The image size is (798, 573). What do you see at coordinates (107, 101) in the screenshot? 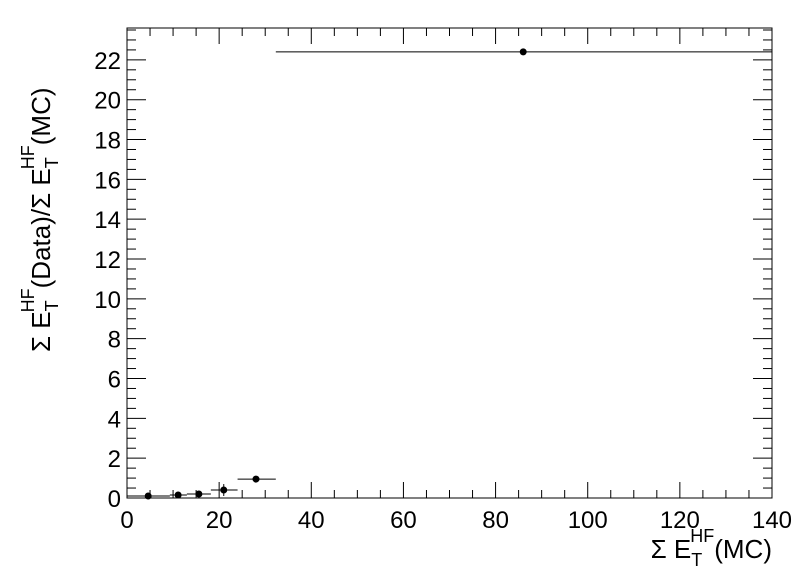
I see `y-tick-label: 20` at bounding box center [107, 101].